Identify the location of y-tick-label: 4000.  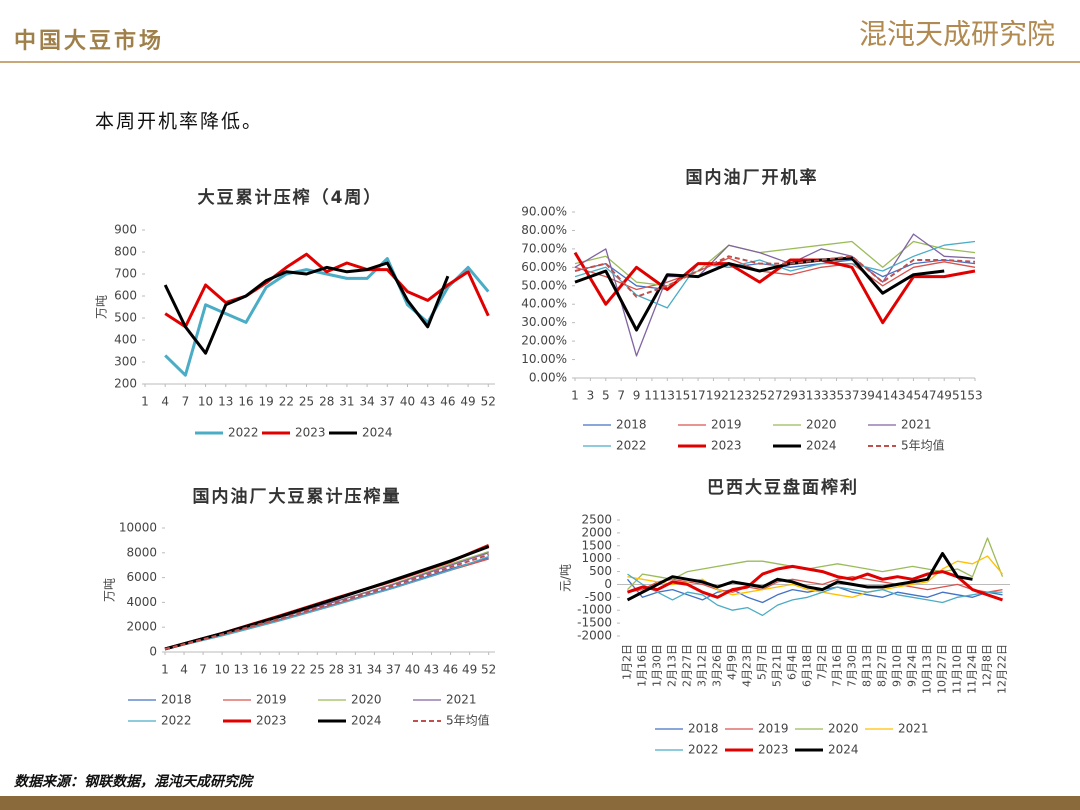
(141, 602).